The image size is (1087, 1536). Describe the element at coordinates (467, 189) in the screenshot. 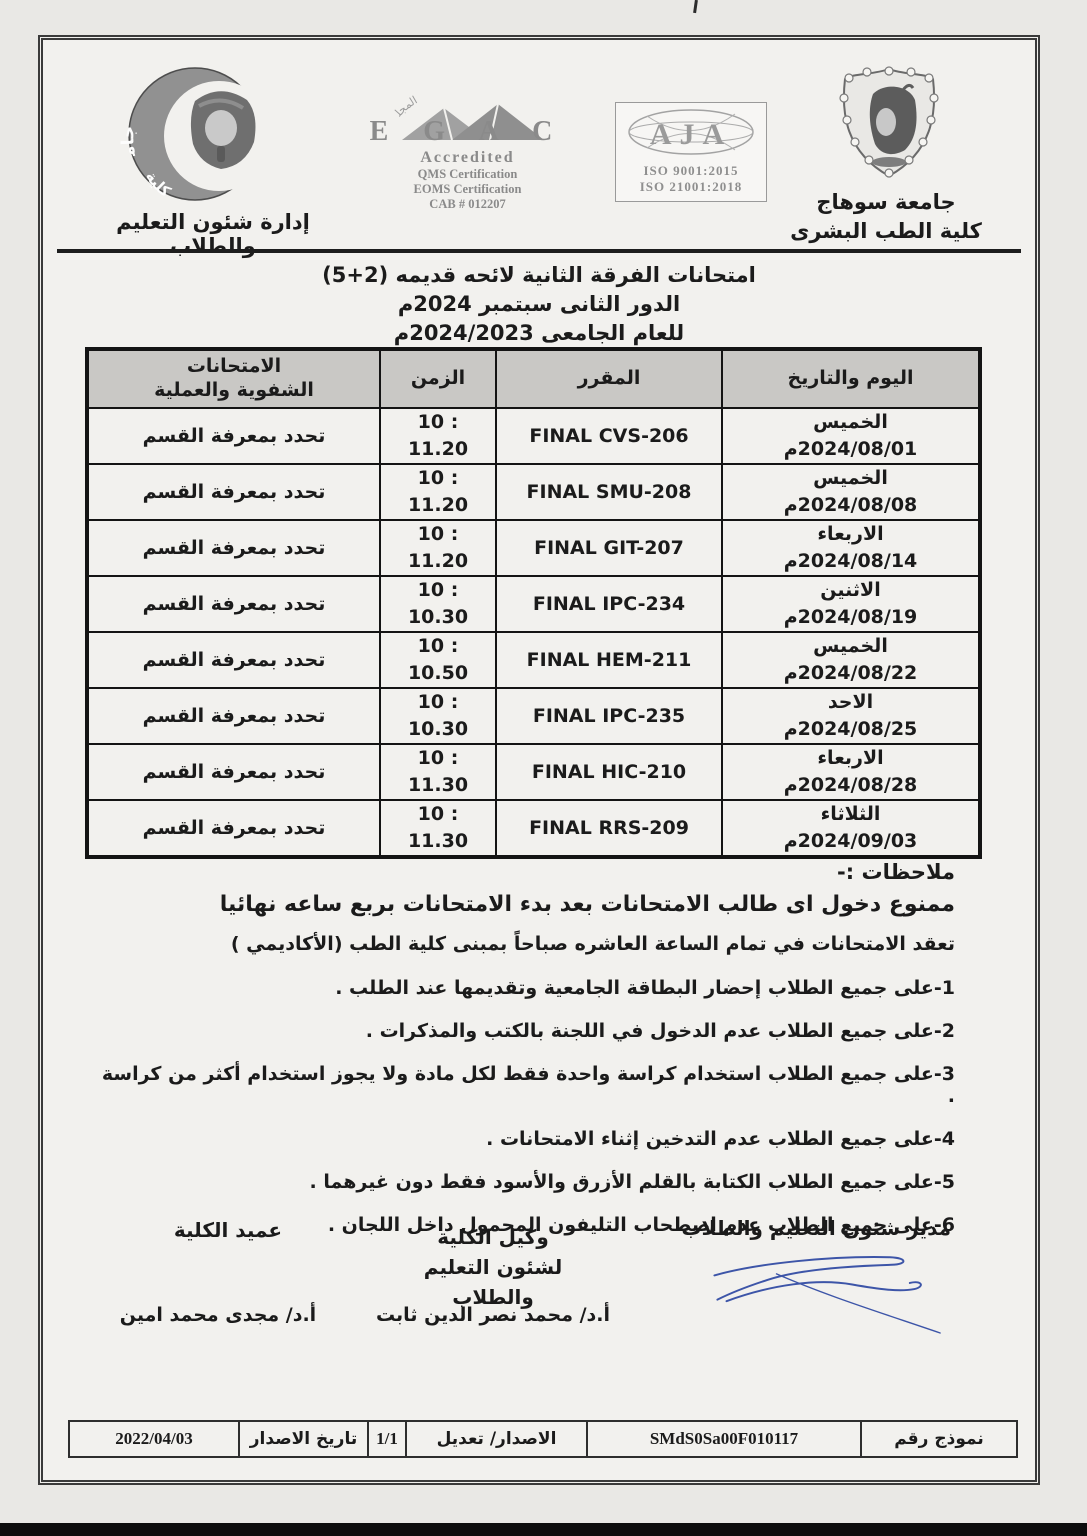

I see `egac-eoms-line: EOMS Certification` at that location.